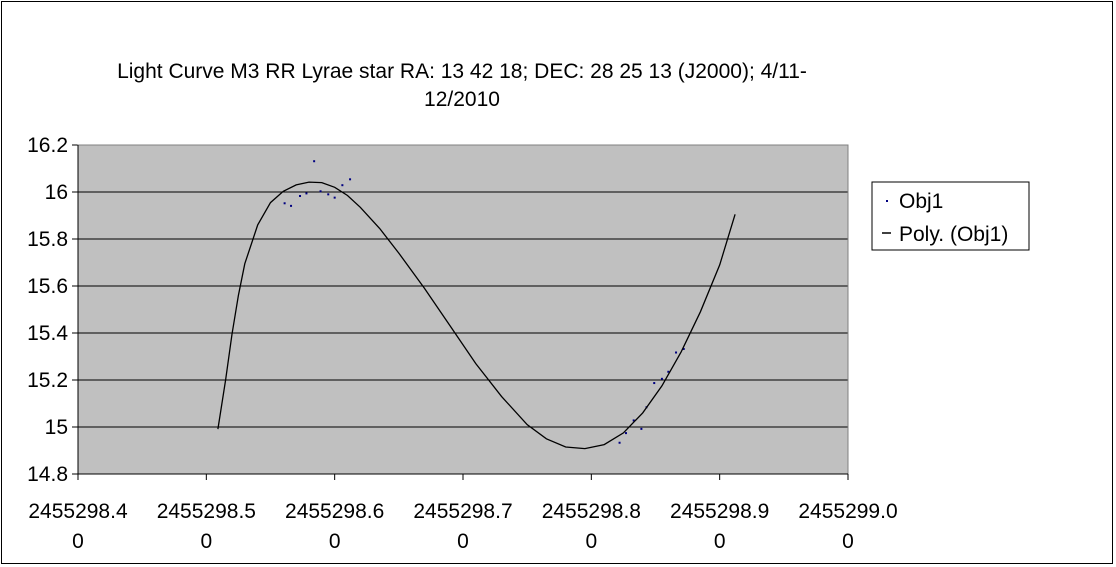  What do you see at coordinates (47, 474) in the screenshot?
I see `y-tick-label: 14.8` at bounding box center [47, 474].